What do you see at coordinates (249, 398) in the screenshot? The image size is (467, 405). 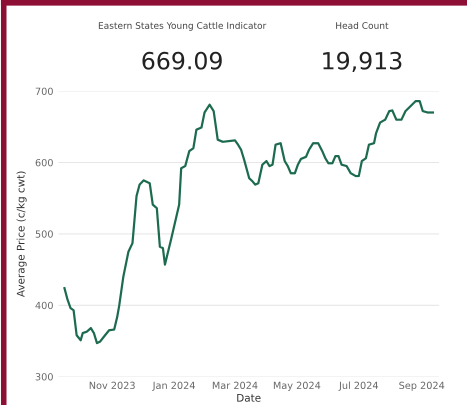 I see `x-axis-title: Date` at bounding box center [249, 398].